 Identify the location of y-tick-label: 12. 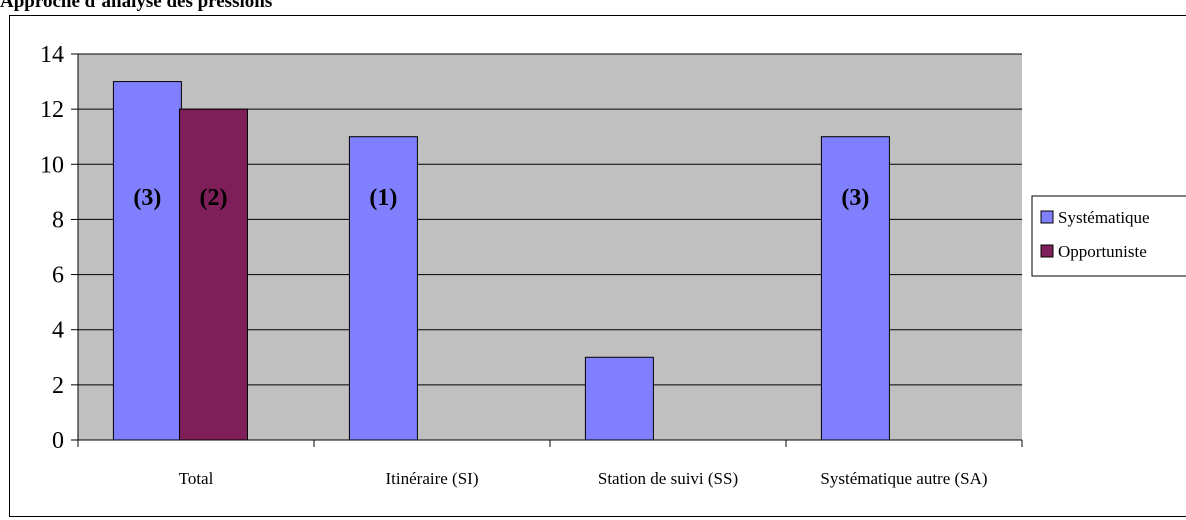
(52, 110).